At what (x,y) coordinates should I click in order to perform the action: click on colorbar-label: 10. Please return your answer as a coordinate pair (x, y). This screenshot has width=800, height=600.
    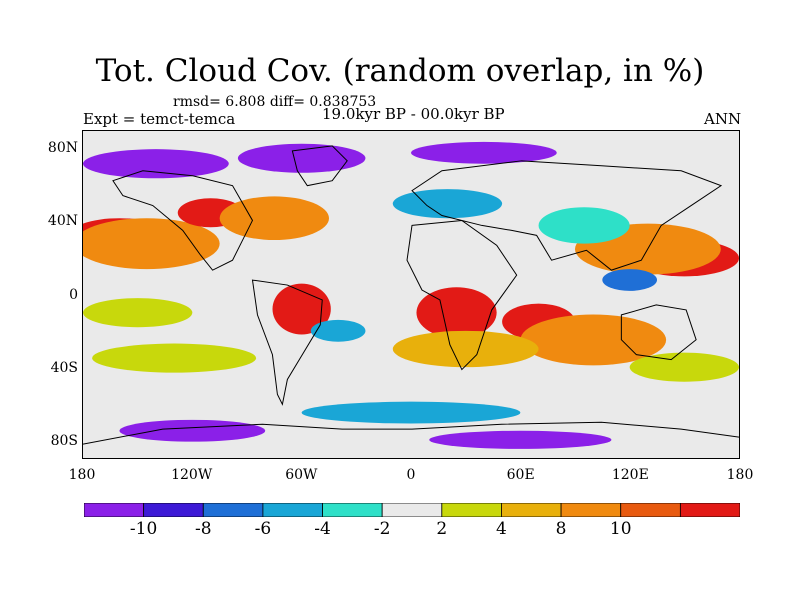
    Looking at the image, I should click on (620, 529).